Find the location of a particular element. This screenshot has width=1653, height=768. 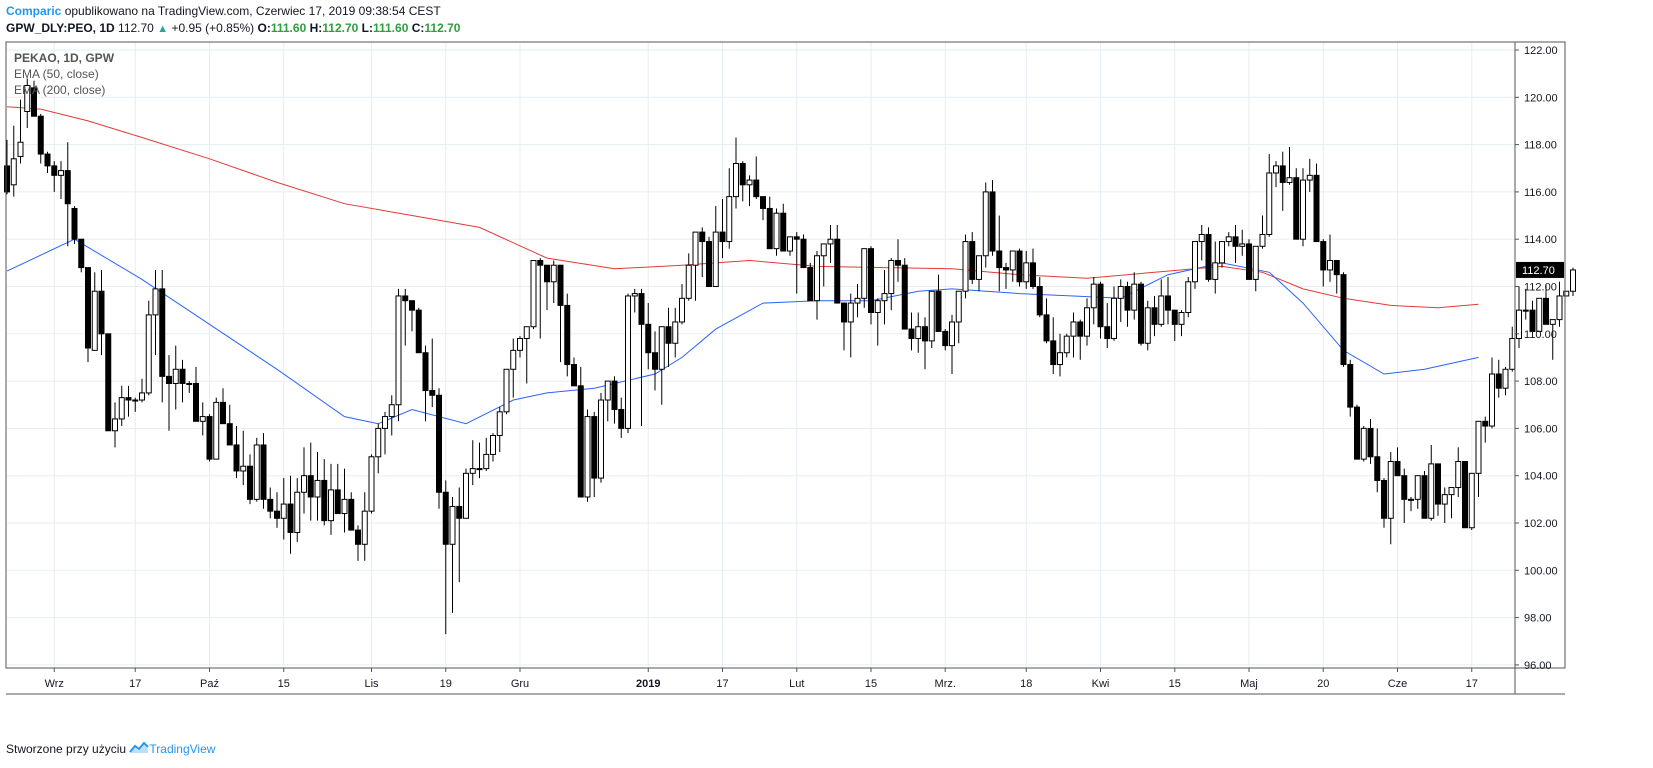

legend-ema50: EMA (50, close) is located at coordinates (56, 74).